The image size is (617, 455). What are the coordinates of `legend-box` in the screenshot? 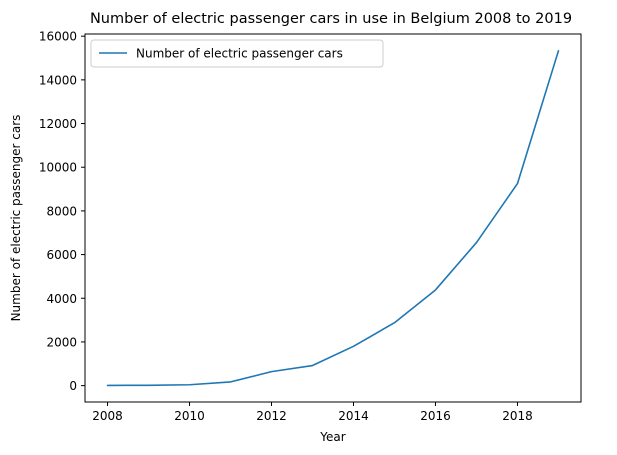 It's located at (237, 53).